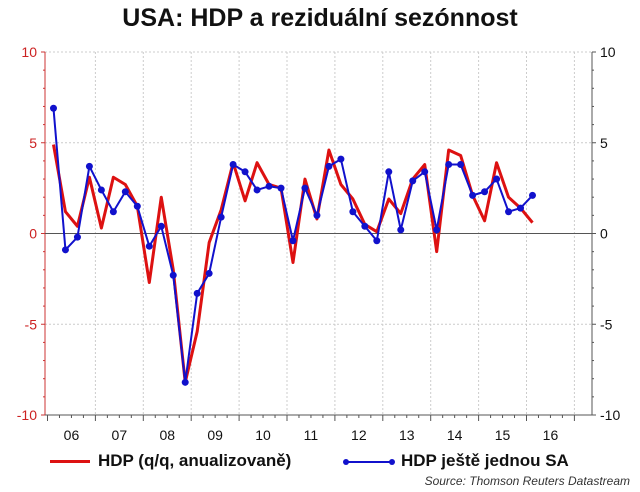  I want to click on x-tick-label: 08, so click(167, 435).